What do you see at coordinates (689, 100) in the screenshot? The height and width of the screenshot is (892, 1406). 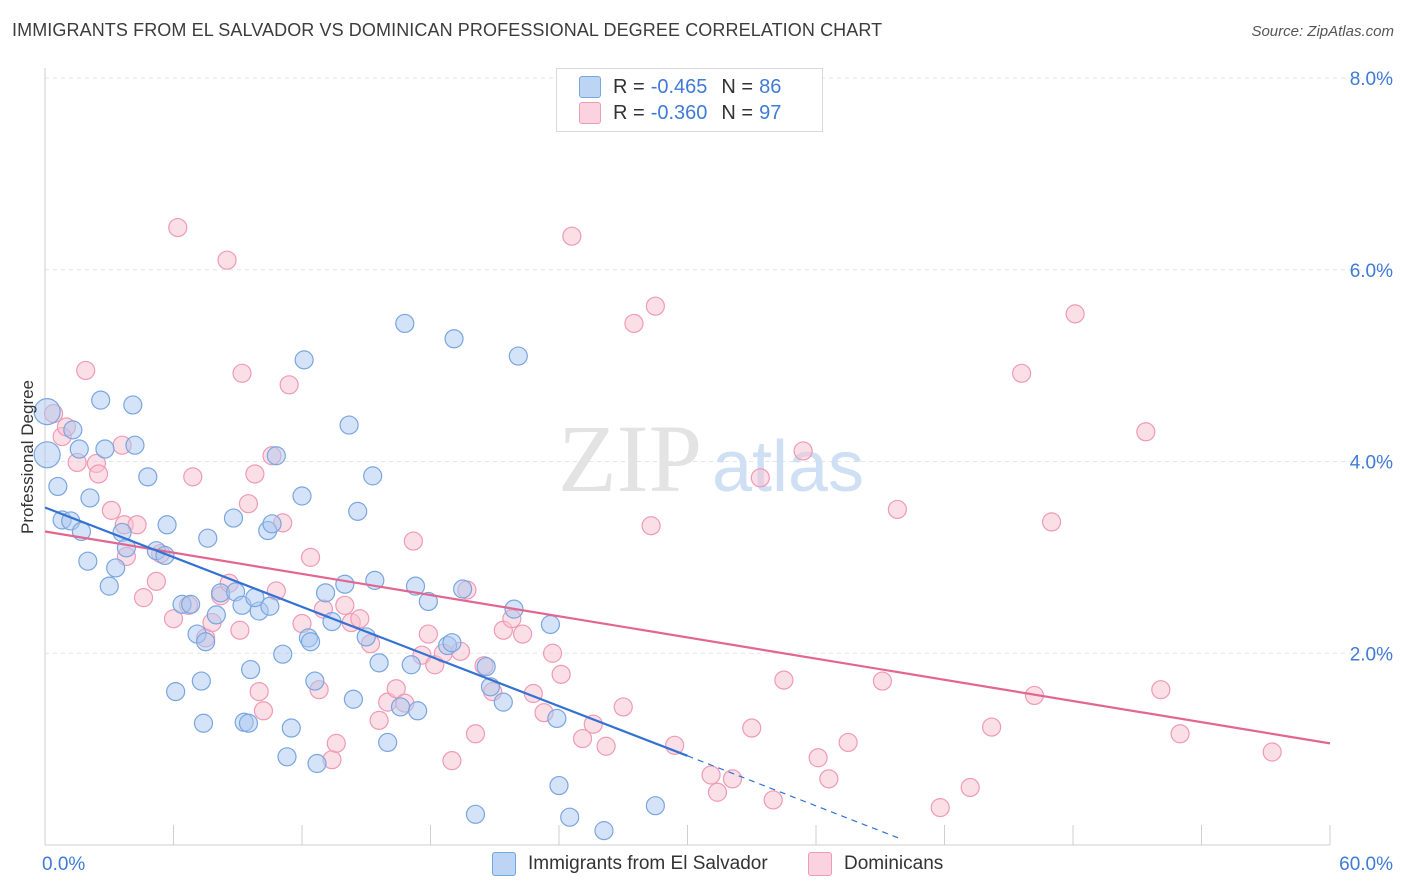 I see `stats-legend: R = -0.465 N = 86 R = -0.360 N = 97` at bounding box center [689, 100].